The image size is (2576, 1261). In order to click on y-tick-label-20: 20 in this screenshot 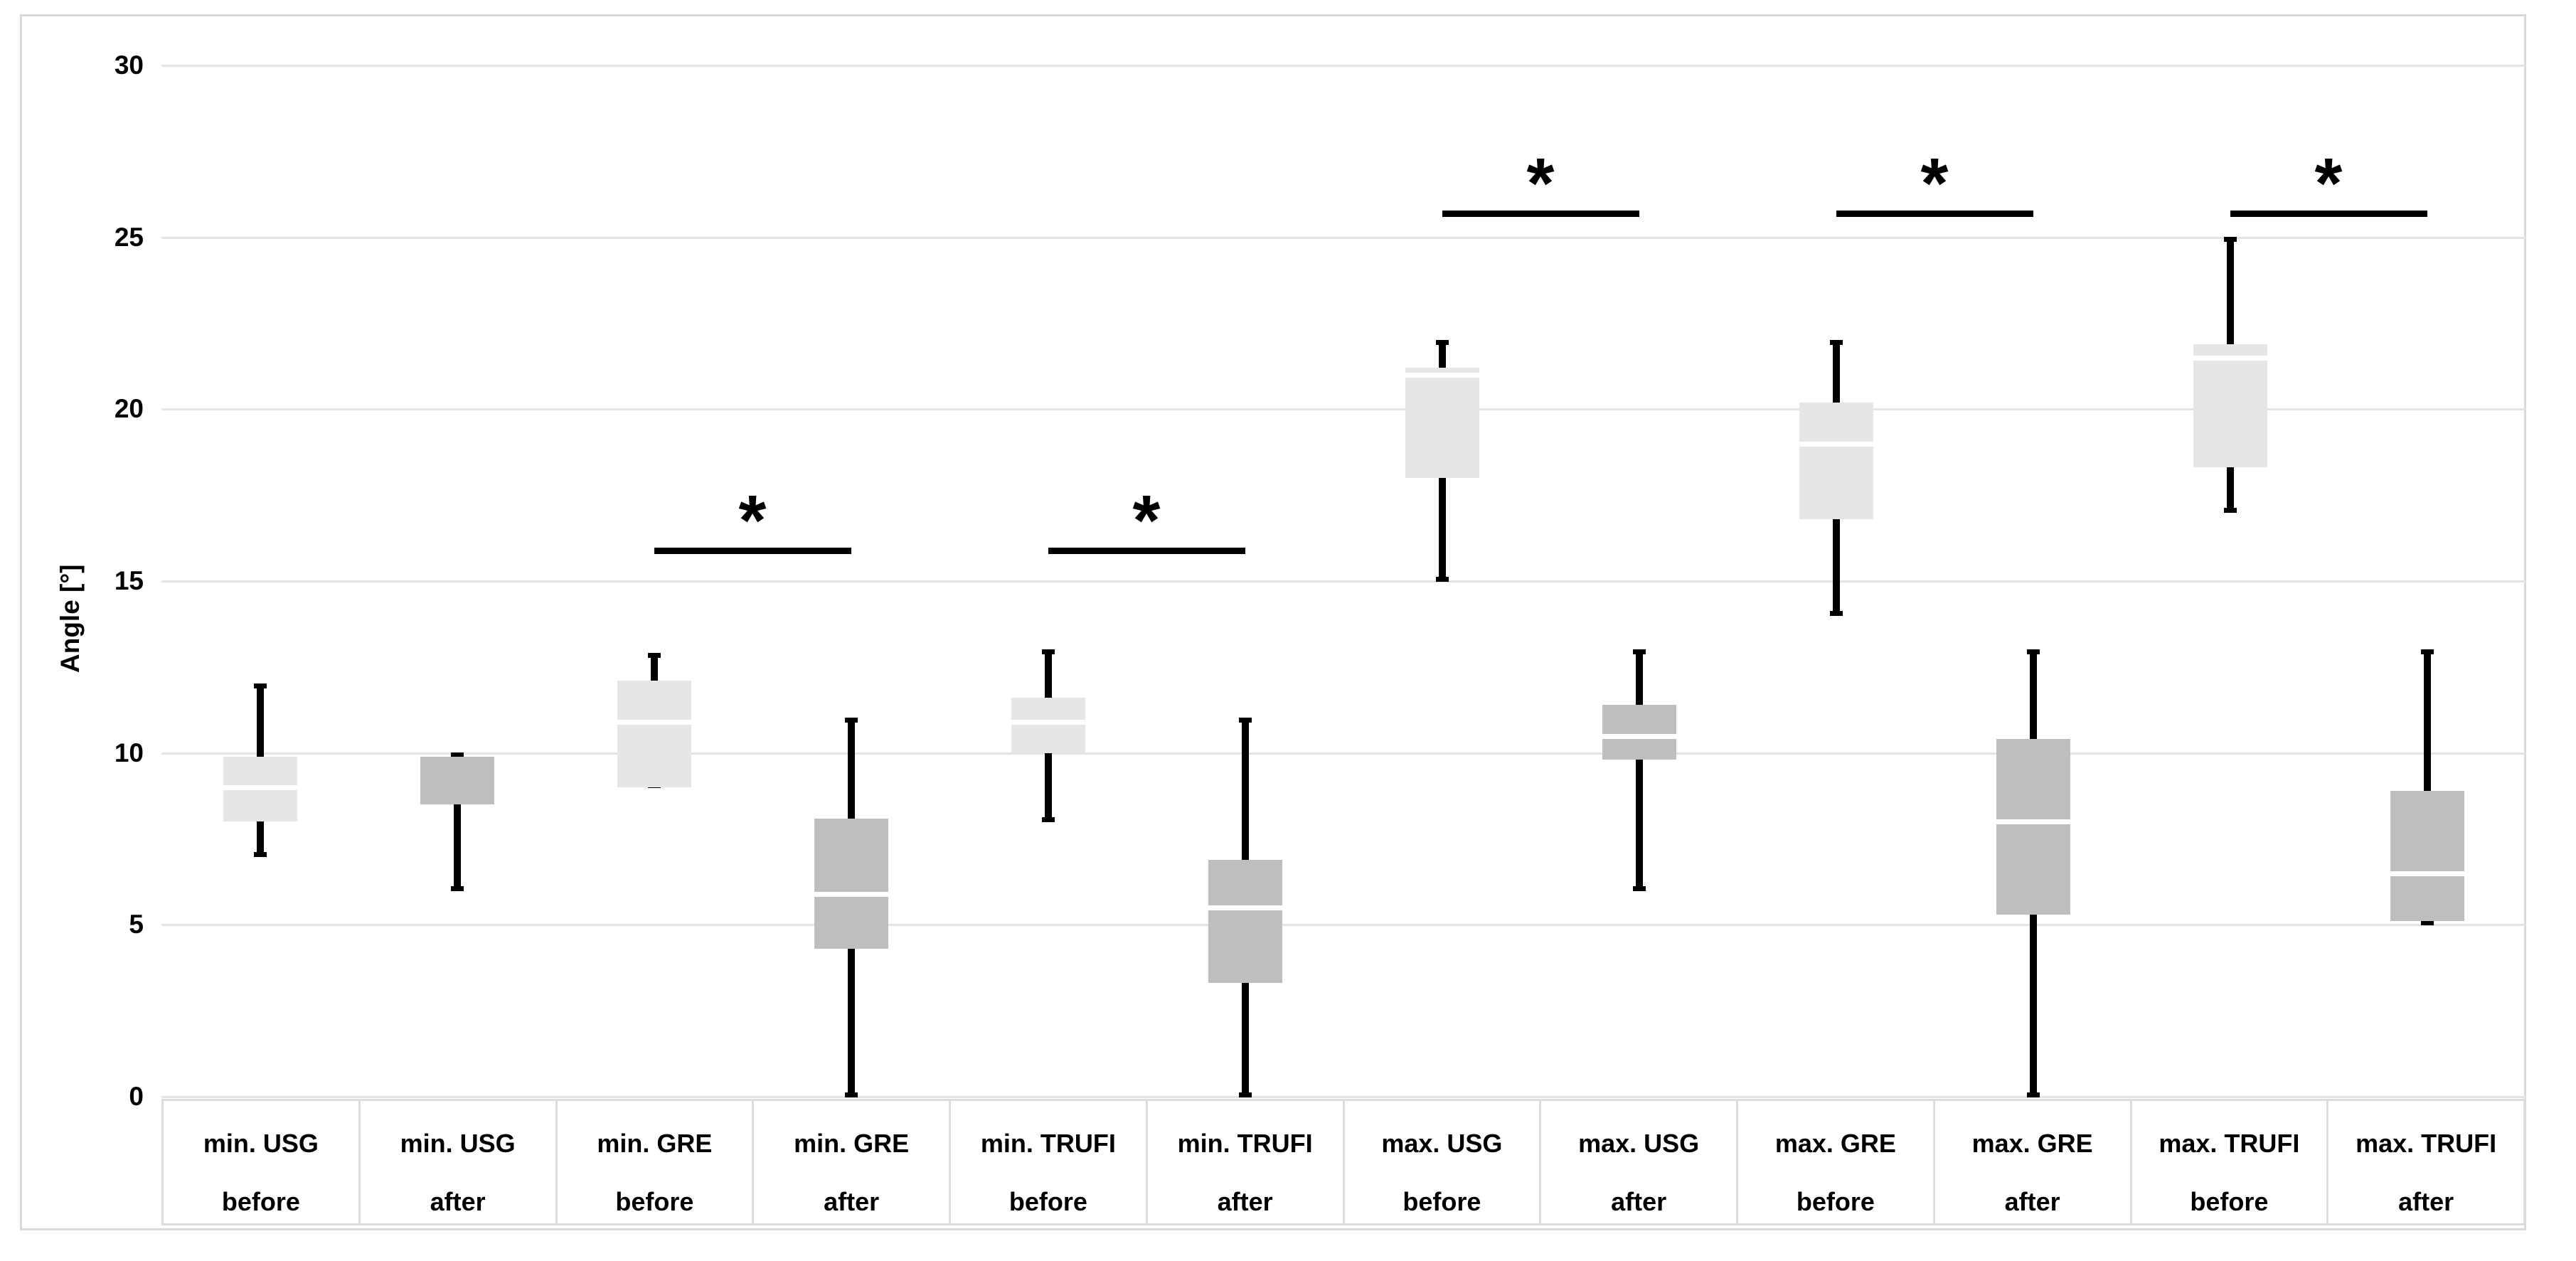, I will do `click(129, 409)`.